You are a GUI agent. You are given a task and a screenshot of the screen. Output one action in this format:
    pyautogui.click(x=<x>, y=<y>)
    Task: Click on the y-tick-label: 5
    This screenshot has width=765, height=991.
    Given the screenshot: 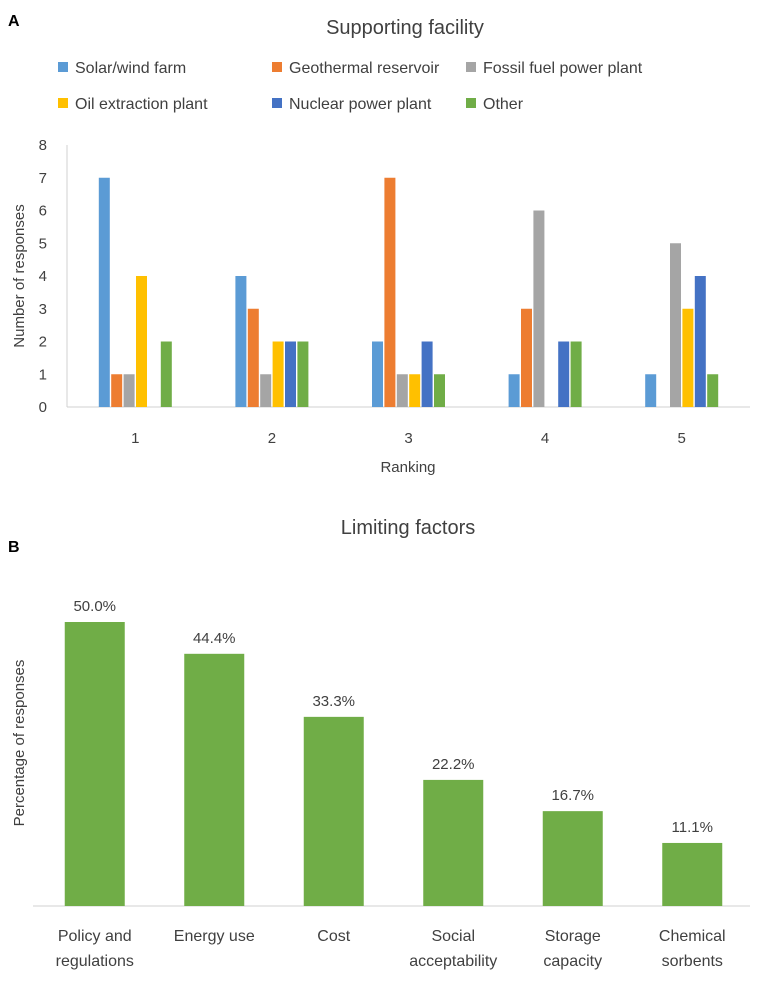 What is the action you would take?
    pyautogui.click(x=43, y=243)
    